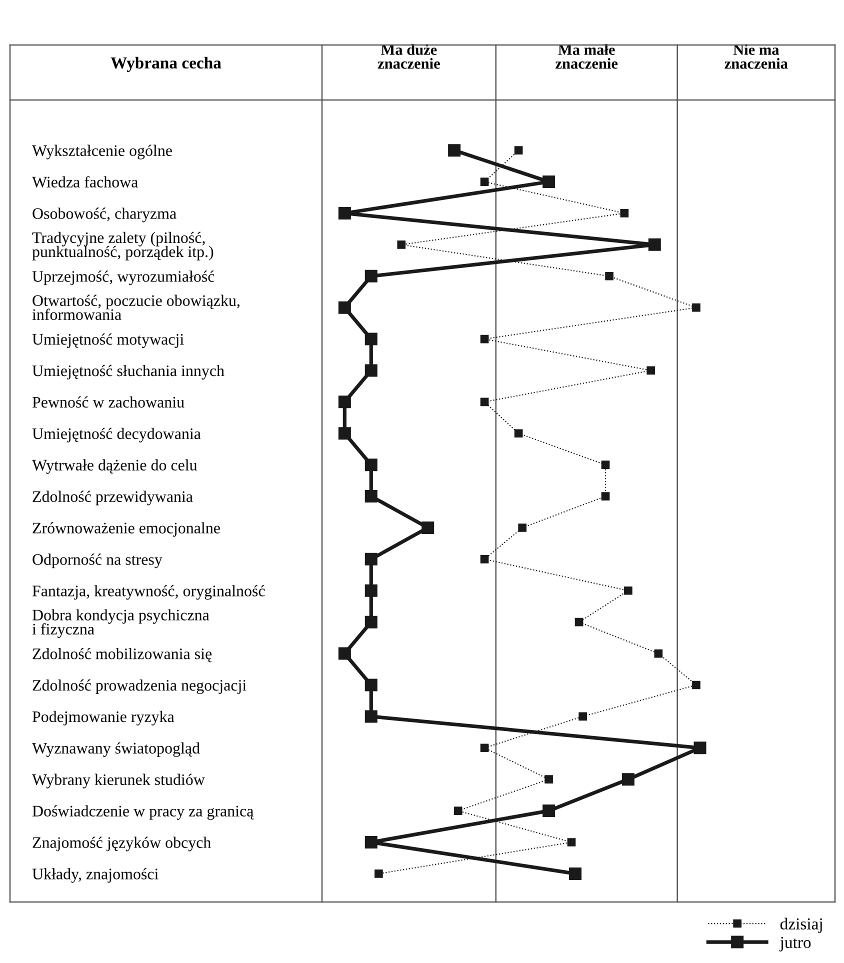  I want to click on y-axis-title: Wybrana cecha, so click(166, 64).